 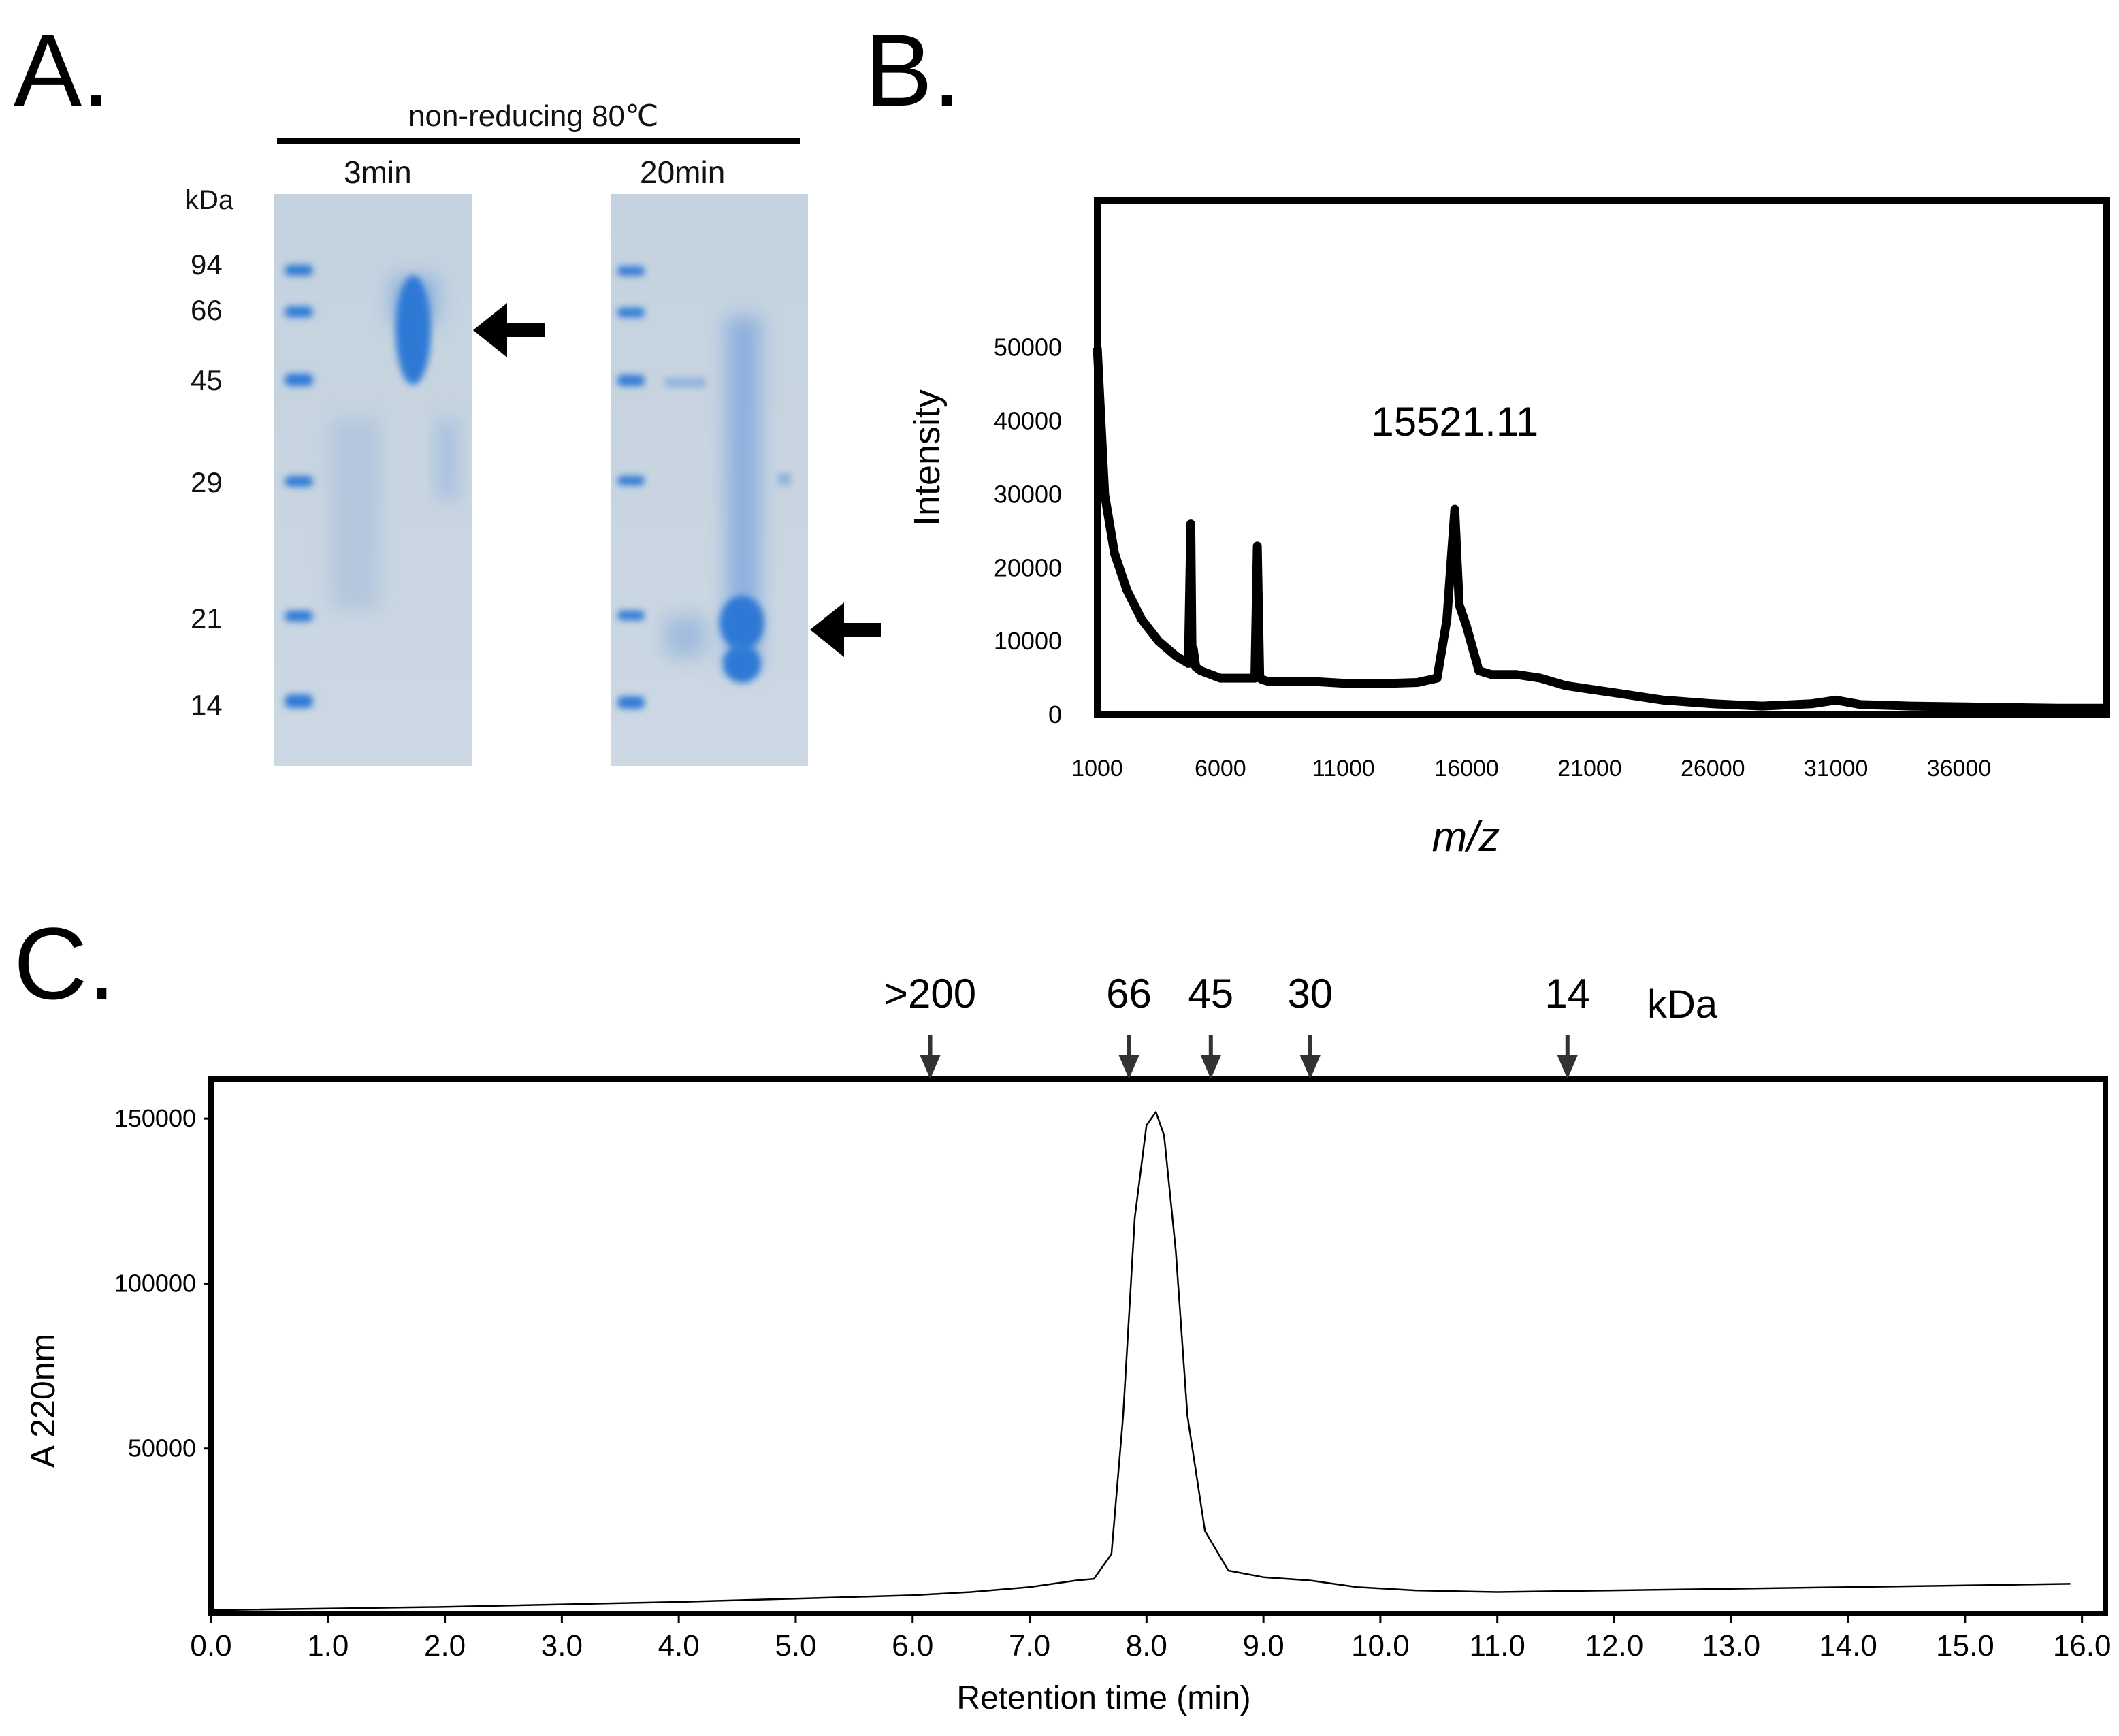 I want to click on gel-3min-svg, so click(x=373, y=480).